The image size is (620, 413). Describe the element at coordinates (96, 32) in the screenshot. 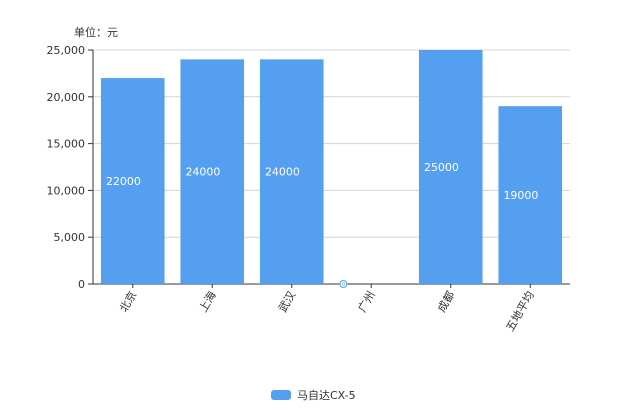

I see `unit-label: 单位：元` at that location.